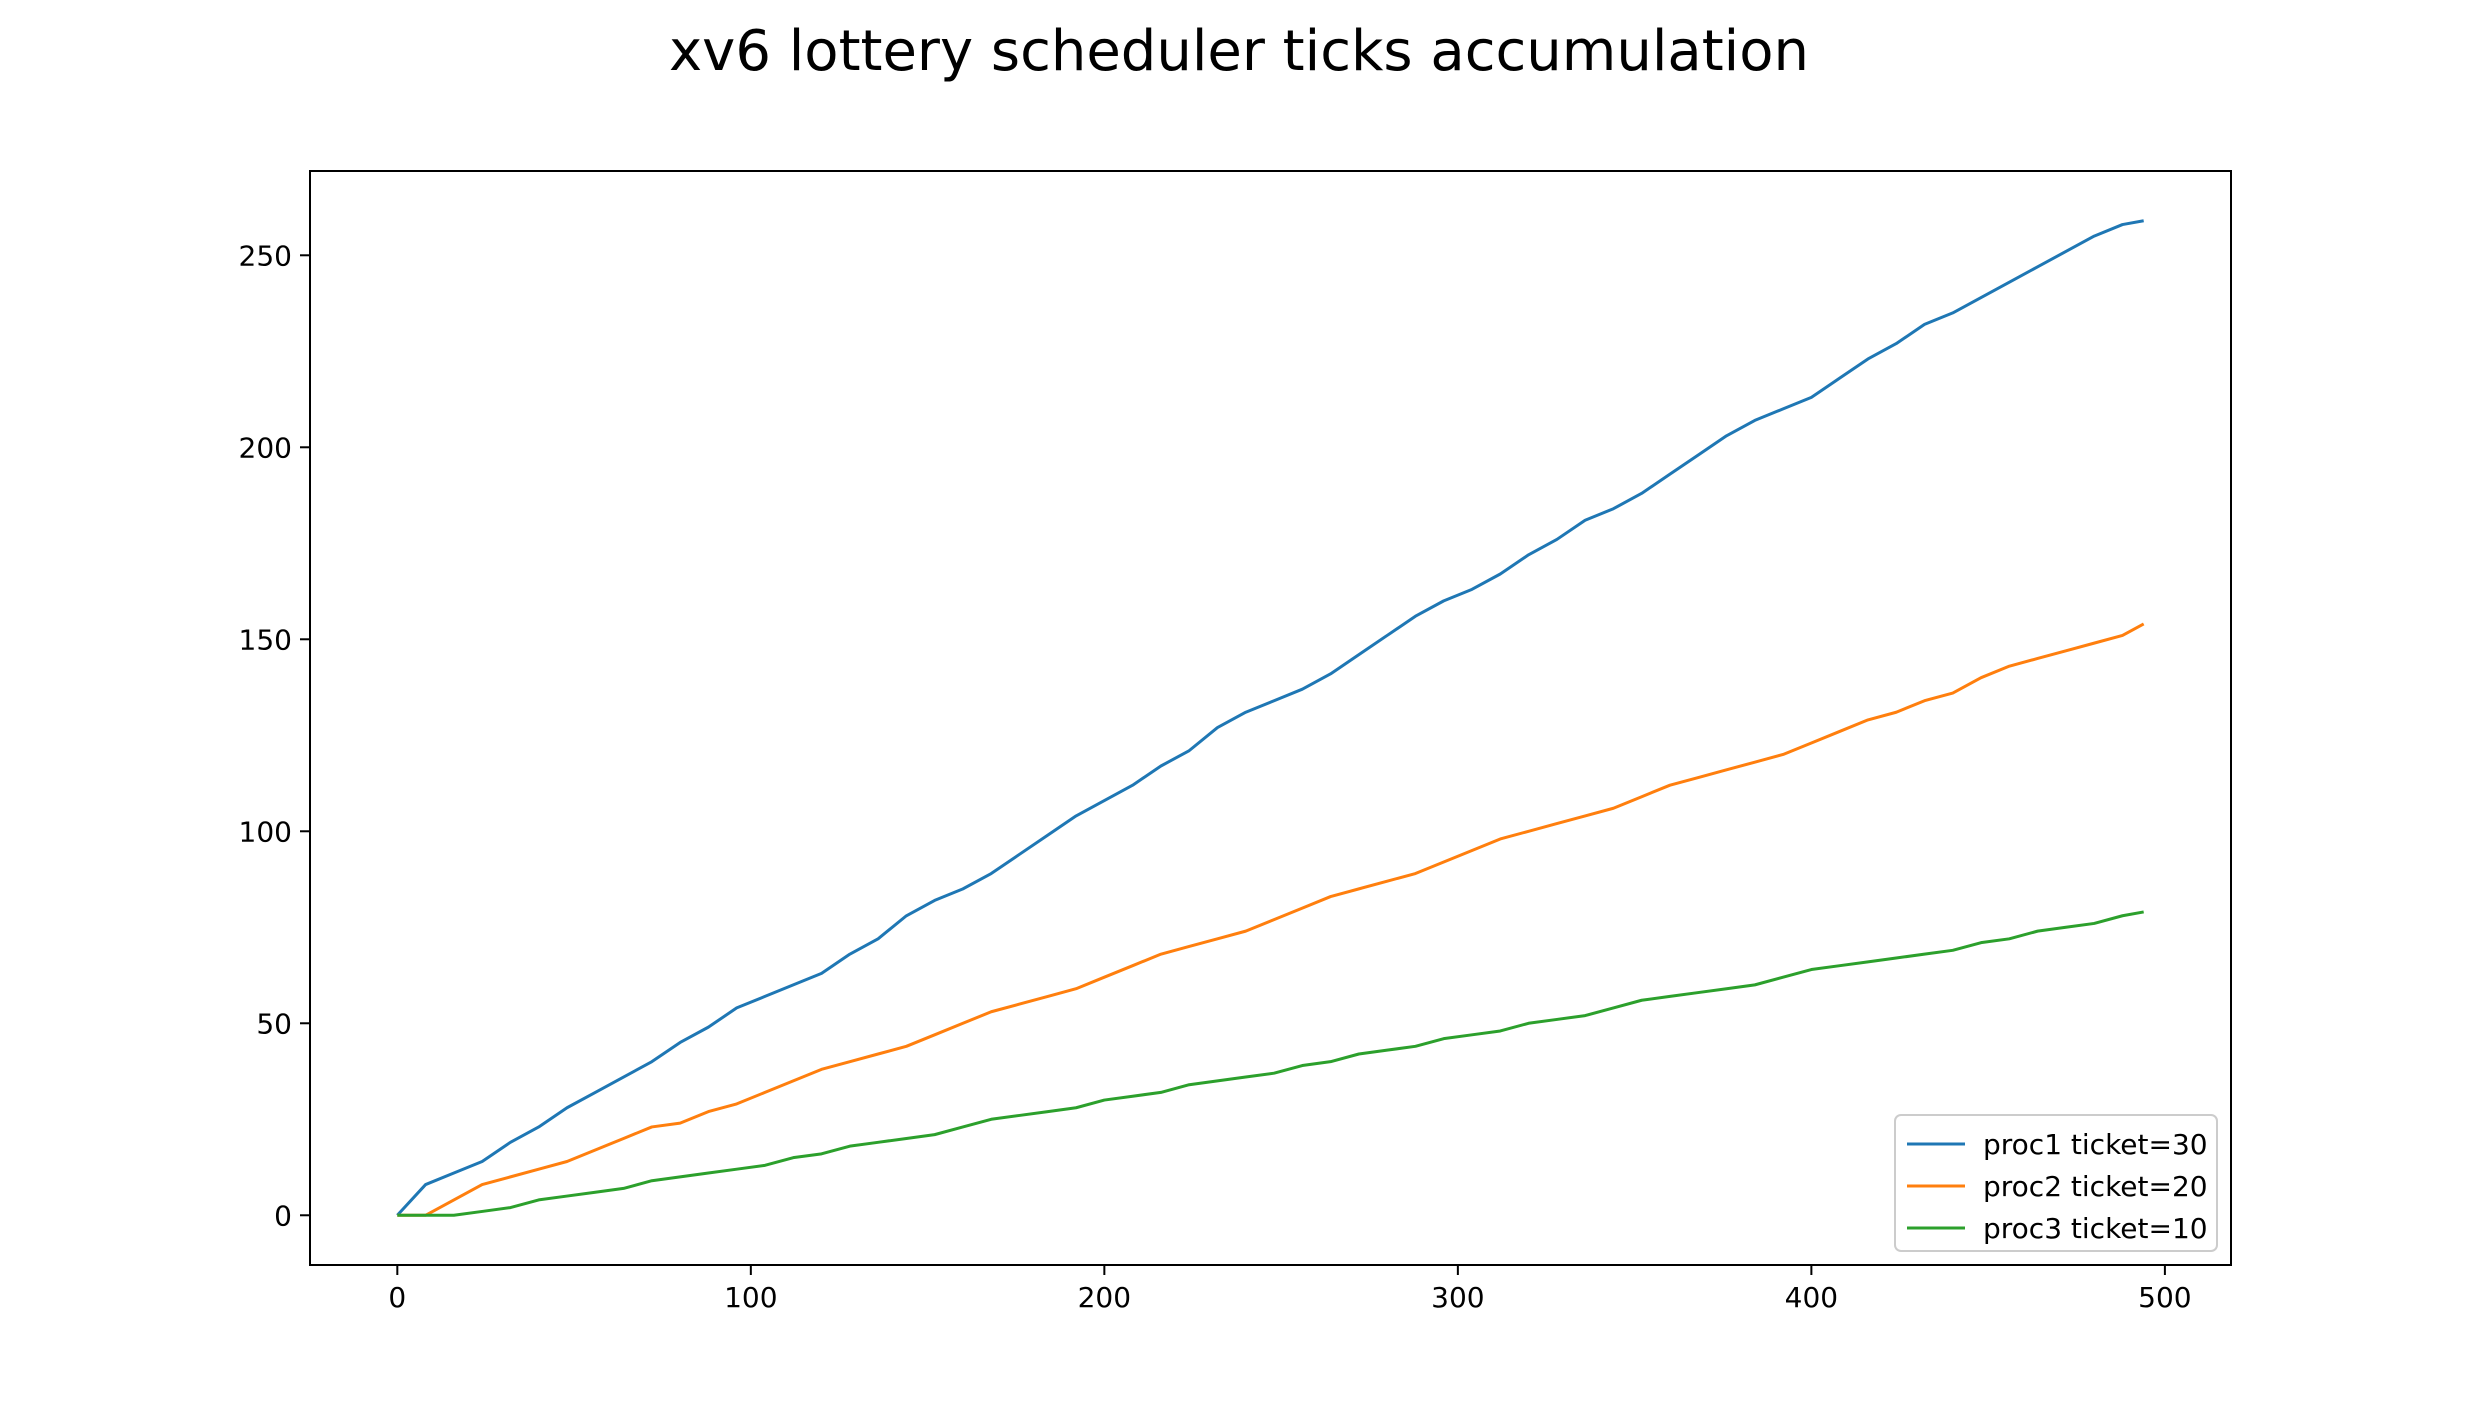 This screenshot has width=2478, height=1422. I want to click on legend-label: proc3 ticket=10, so click(2095, 1228).